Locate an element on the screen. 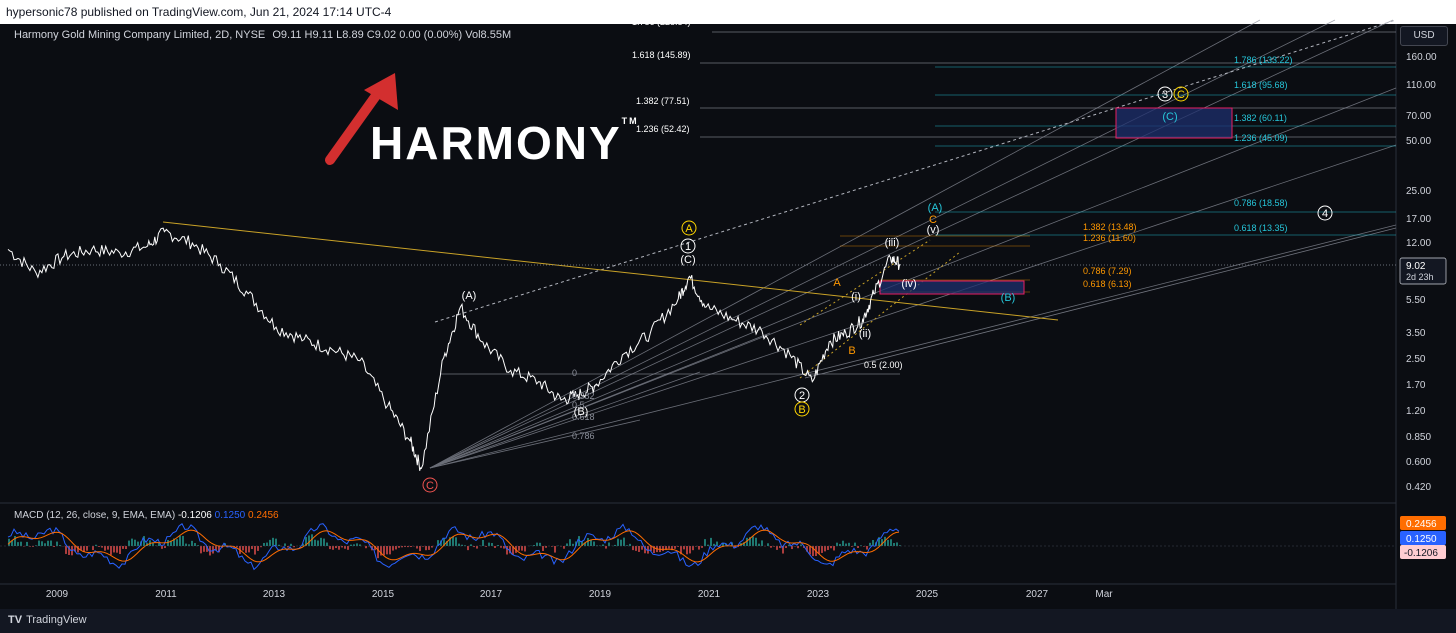  last-price-badge is located at coordinates (1423, 271).